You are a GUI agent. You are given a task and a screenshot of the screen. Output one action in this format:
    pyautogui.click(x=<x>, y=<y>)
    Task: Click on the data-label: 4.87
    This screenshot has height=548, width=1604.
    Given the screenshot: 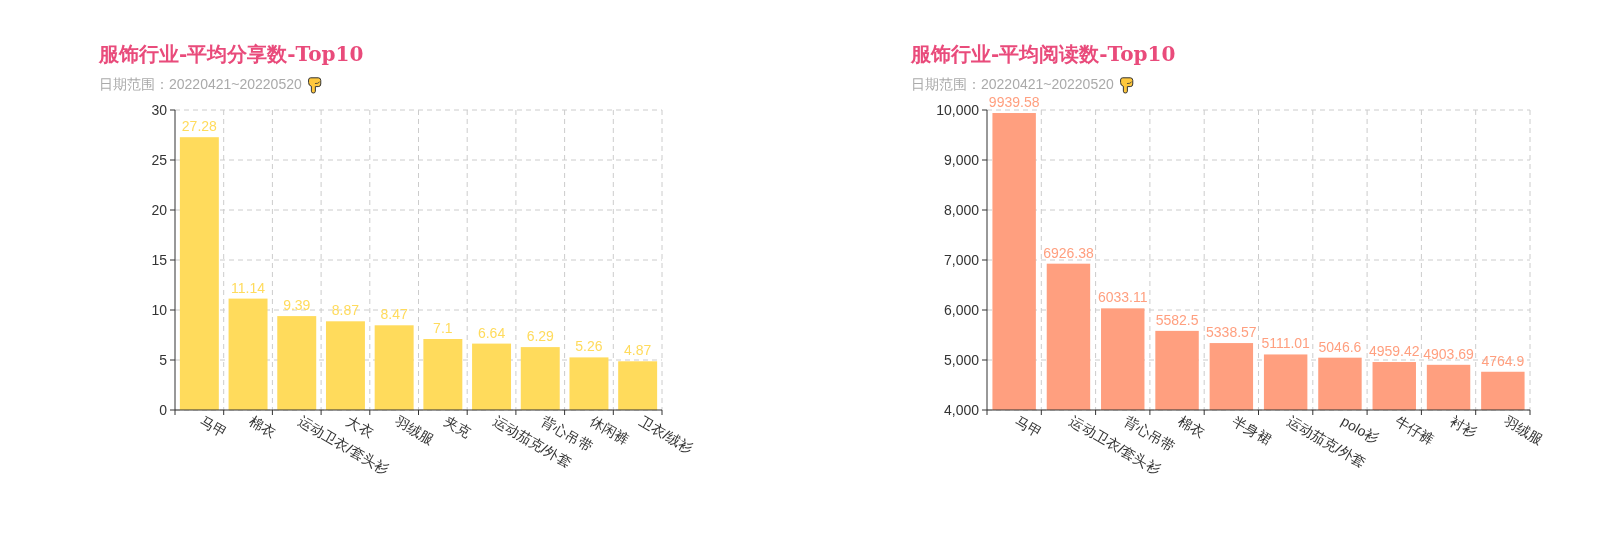 What is the action you would take?
    pyautogui.click(x=638, y=350)
    